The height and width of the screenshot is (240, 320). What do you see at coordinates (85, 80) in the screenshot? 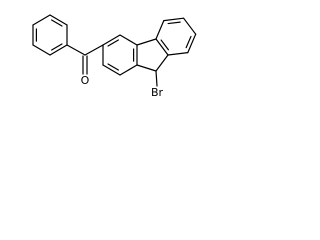
I see `oxygen-label: O` at bounding box center [85, 80].